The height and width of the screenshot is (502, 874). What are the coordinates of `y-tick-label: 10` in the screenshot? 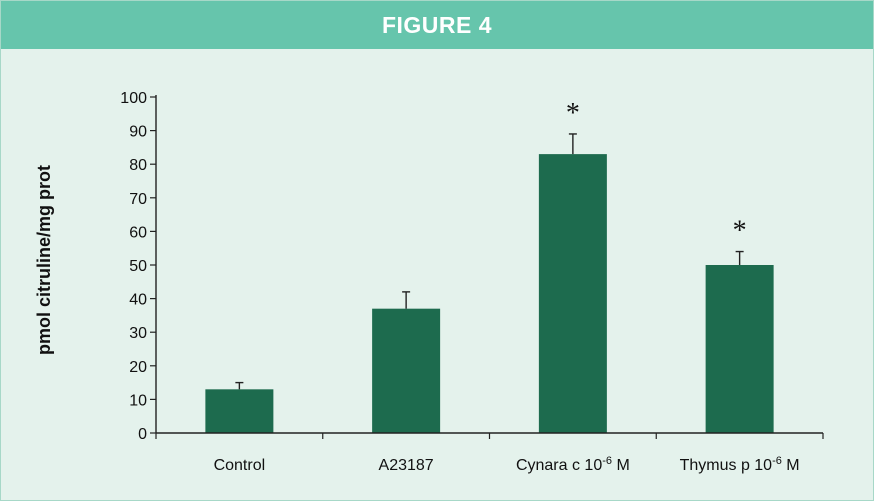 It's located at (138, 400).